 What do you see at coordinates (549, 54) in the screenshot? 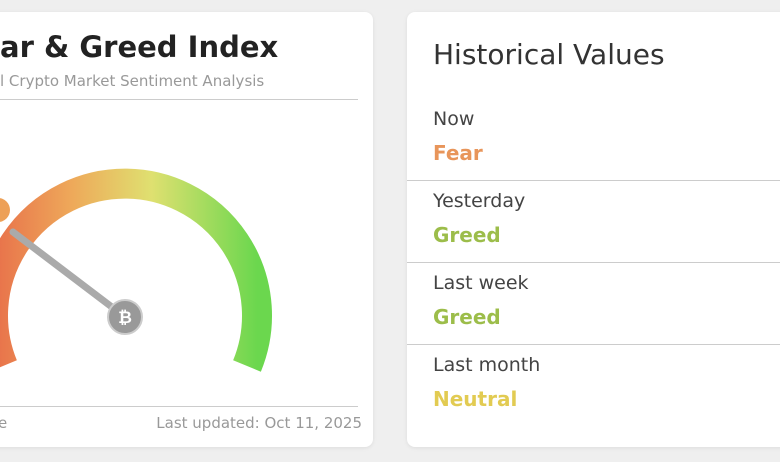
I see `card-title: Historical Values` at bounding box center [549, 54].